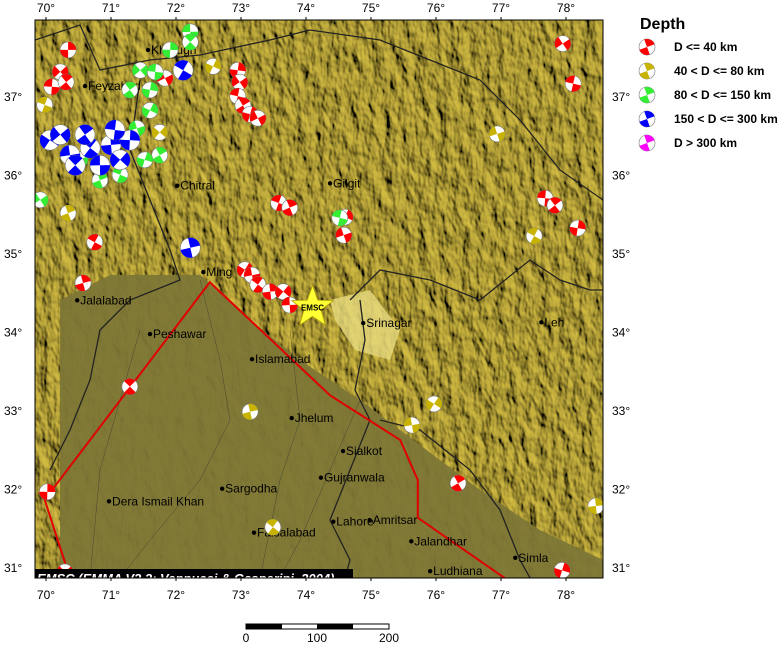 The height and width of the screenshot is (646, 783). Describe the element at coordinates (704, 95) in the screenshot. I see `legend-item: 80 < D <= 150 km` at that location.